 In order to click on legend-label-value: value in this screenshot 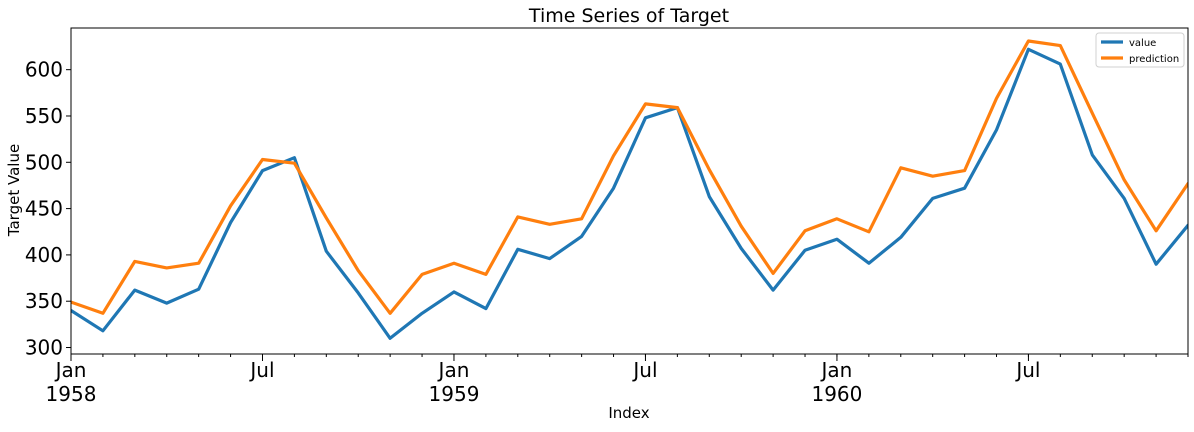, I will do `click(1142, 43)`.